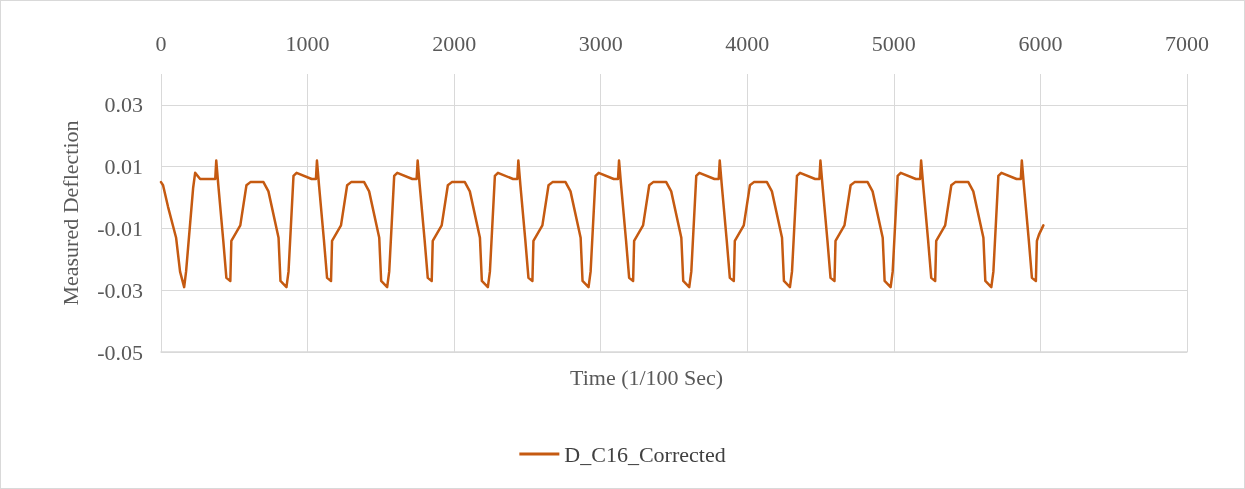  I want to click on x-tick-label: 5000, so click(893, 43).